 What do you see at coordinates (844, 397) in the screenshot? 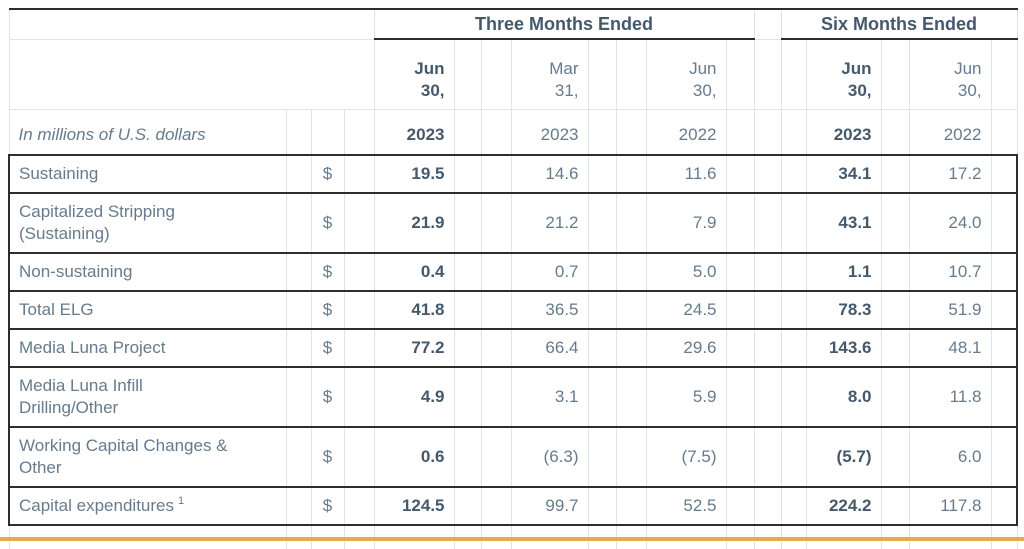
I see `value-cell: 8.0` at bounding box center [844, 397].